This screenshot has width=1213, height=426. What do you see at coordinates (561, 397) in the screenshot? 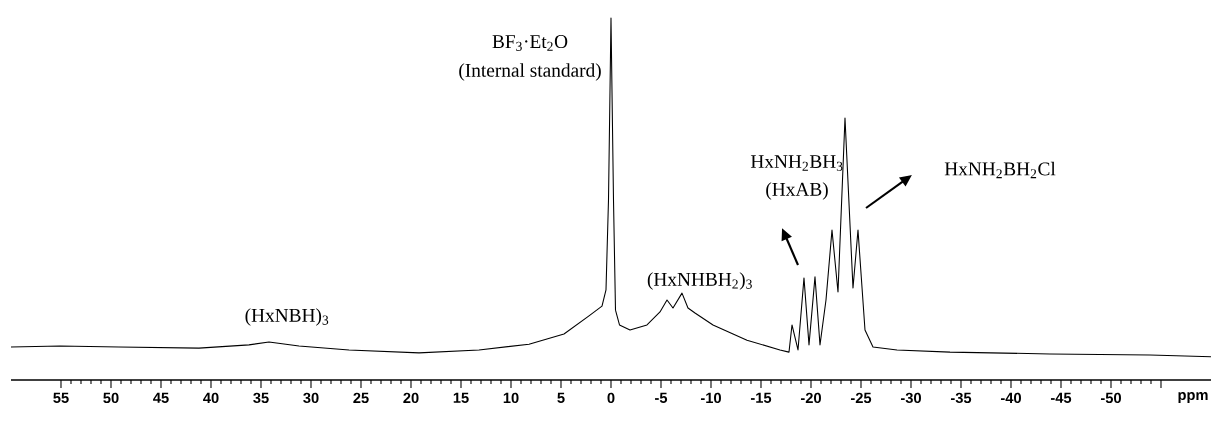
I see `x-tick-label: 5` at bounding box center [561, 397].